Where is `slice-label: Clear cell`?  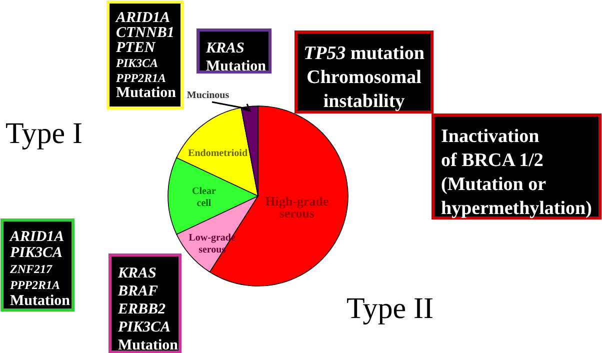
slice-label: Clear cell is located at coordinates (204, 197).